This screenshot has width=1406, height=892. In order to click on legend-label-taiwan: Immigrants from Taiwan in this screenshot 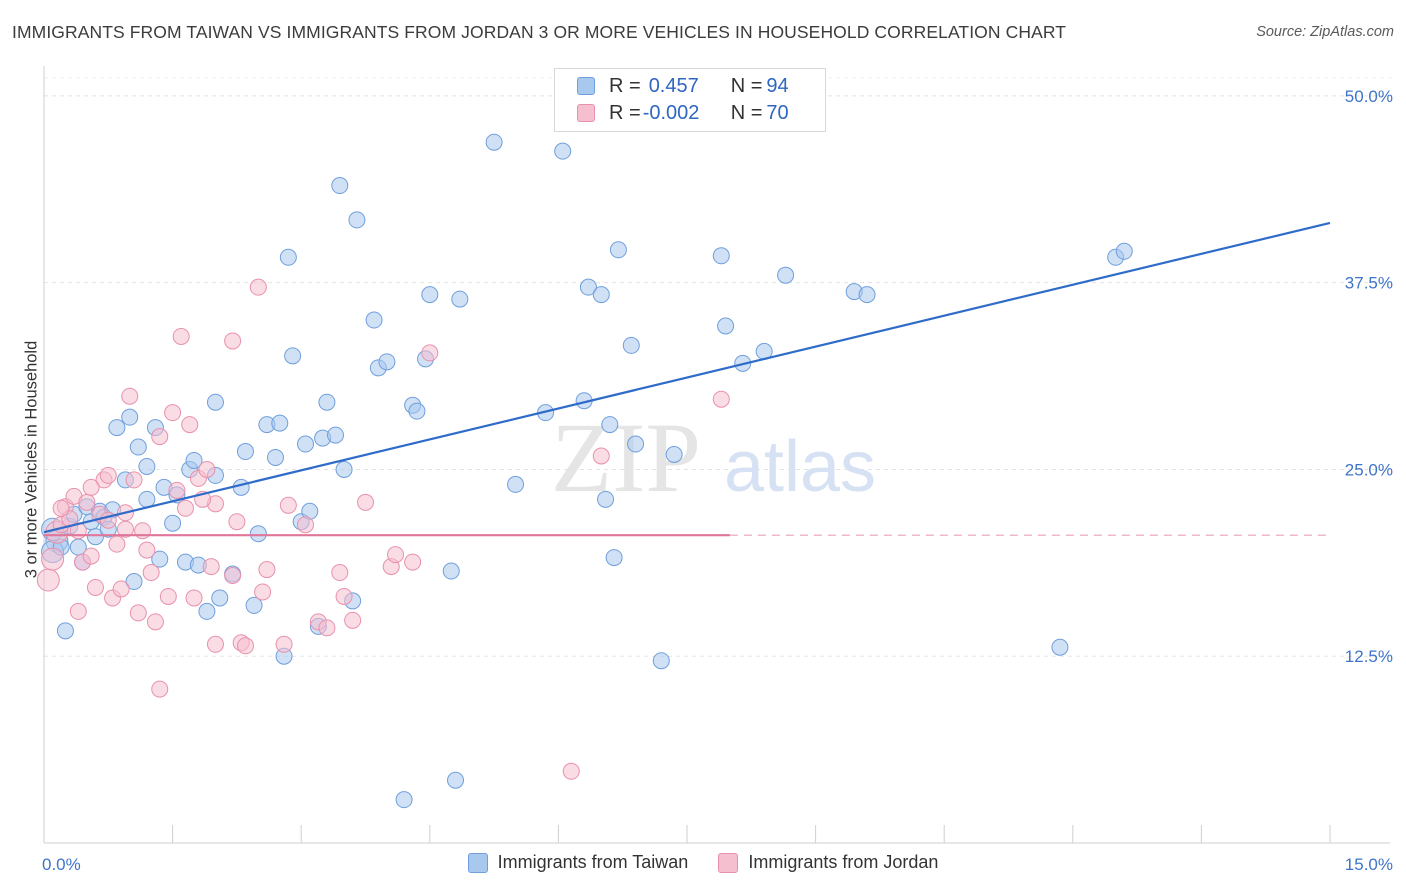, I will do `click(593, 862)`.